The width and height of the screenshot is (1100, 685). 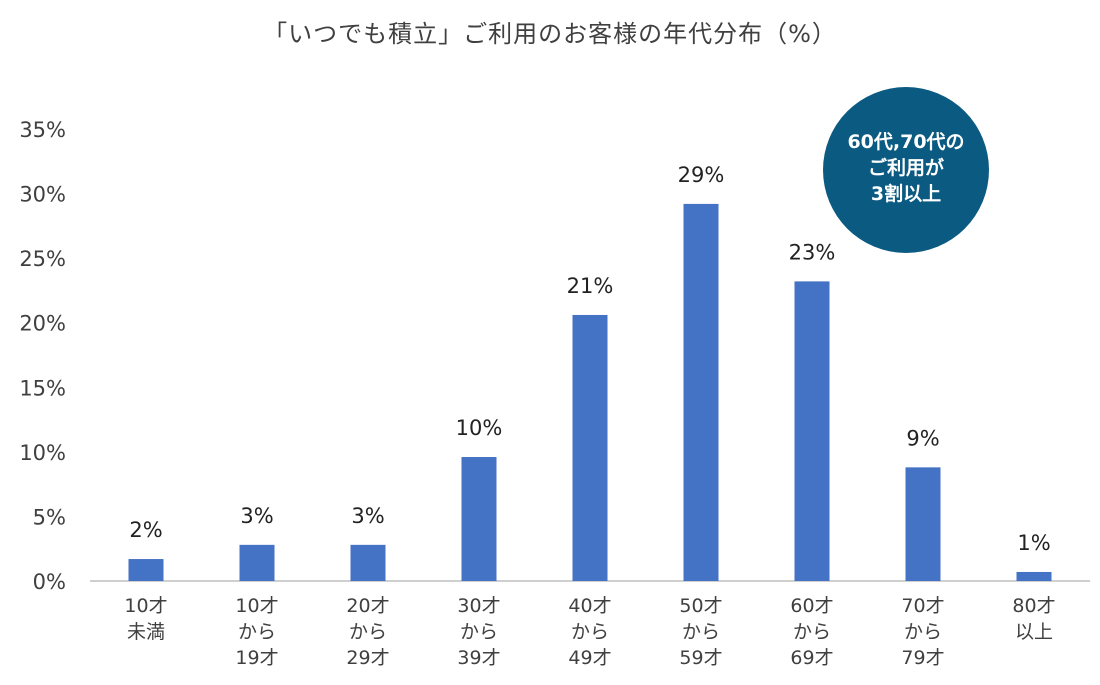 I want to click on x-category-label: 79才, so click(x=922, y=658).